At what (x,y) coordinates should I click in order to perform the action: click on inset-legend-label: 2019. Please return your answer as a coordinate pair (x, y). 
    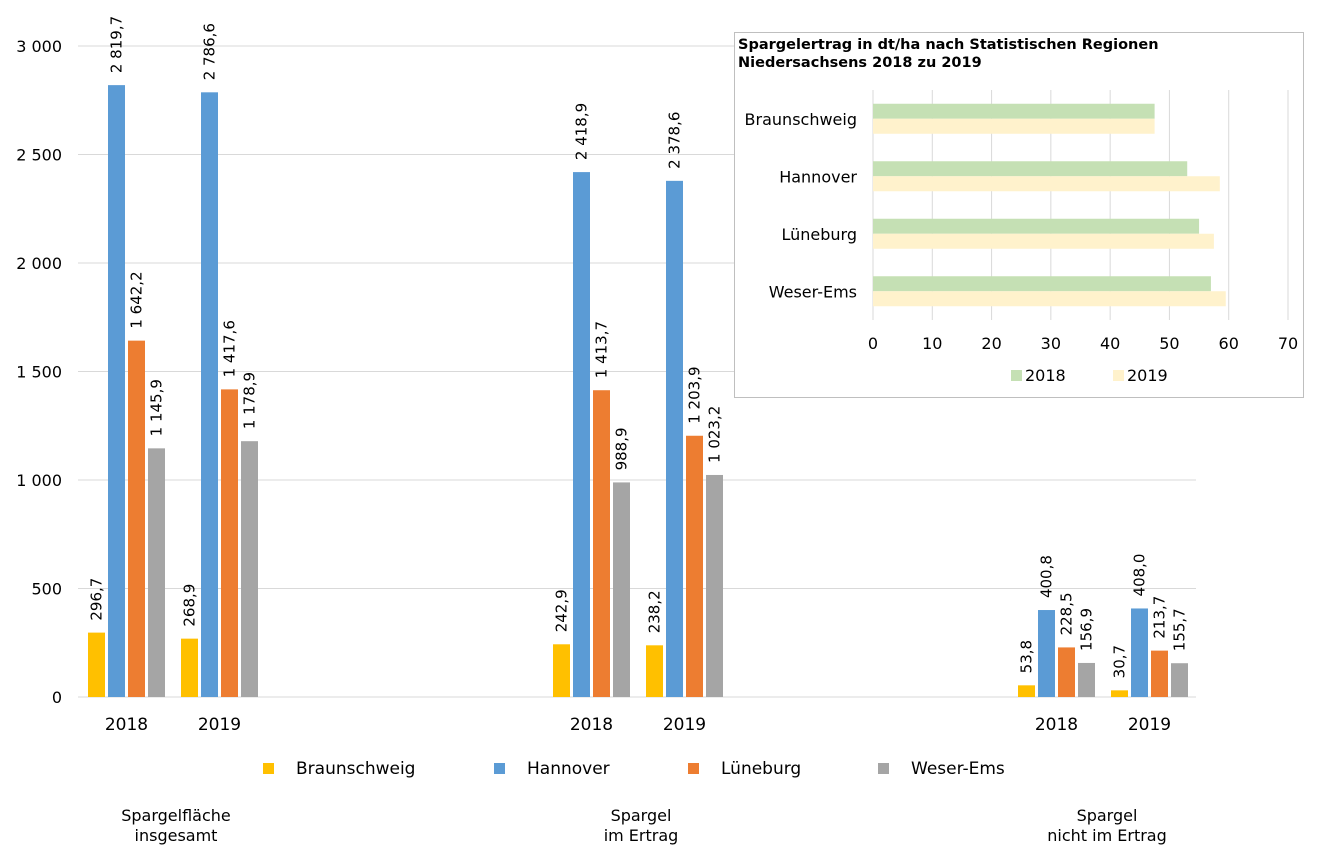
    Looking at the image, I should click on (1147, 375).